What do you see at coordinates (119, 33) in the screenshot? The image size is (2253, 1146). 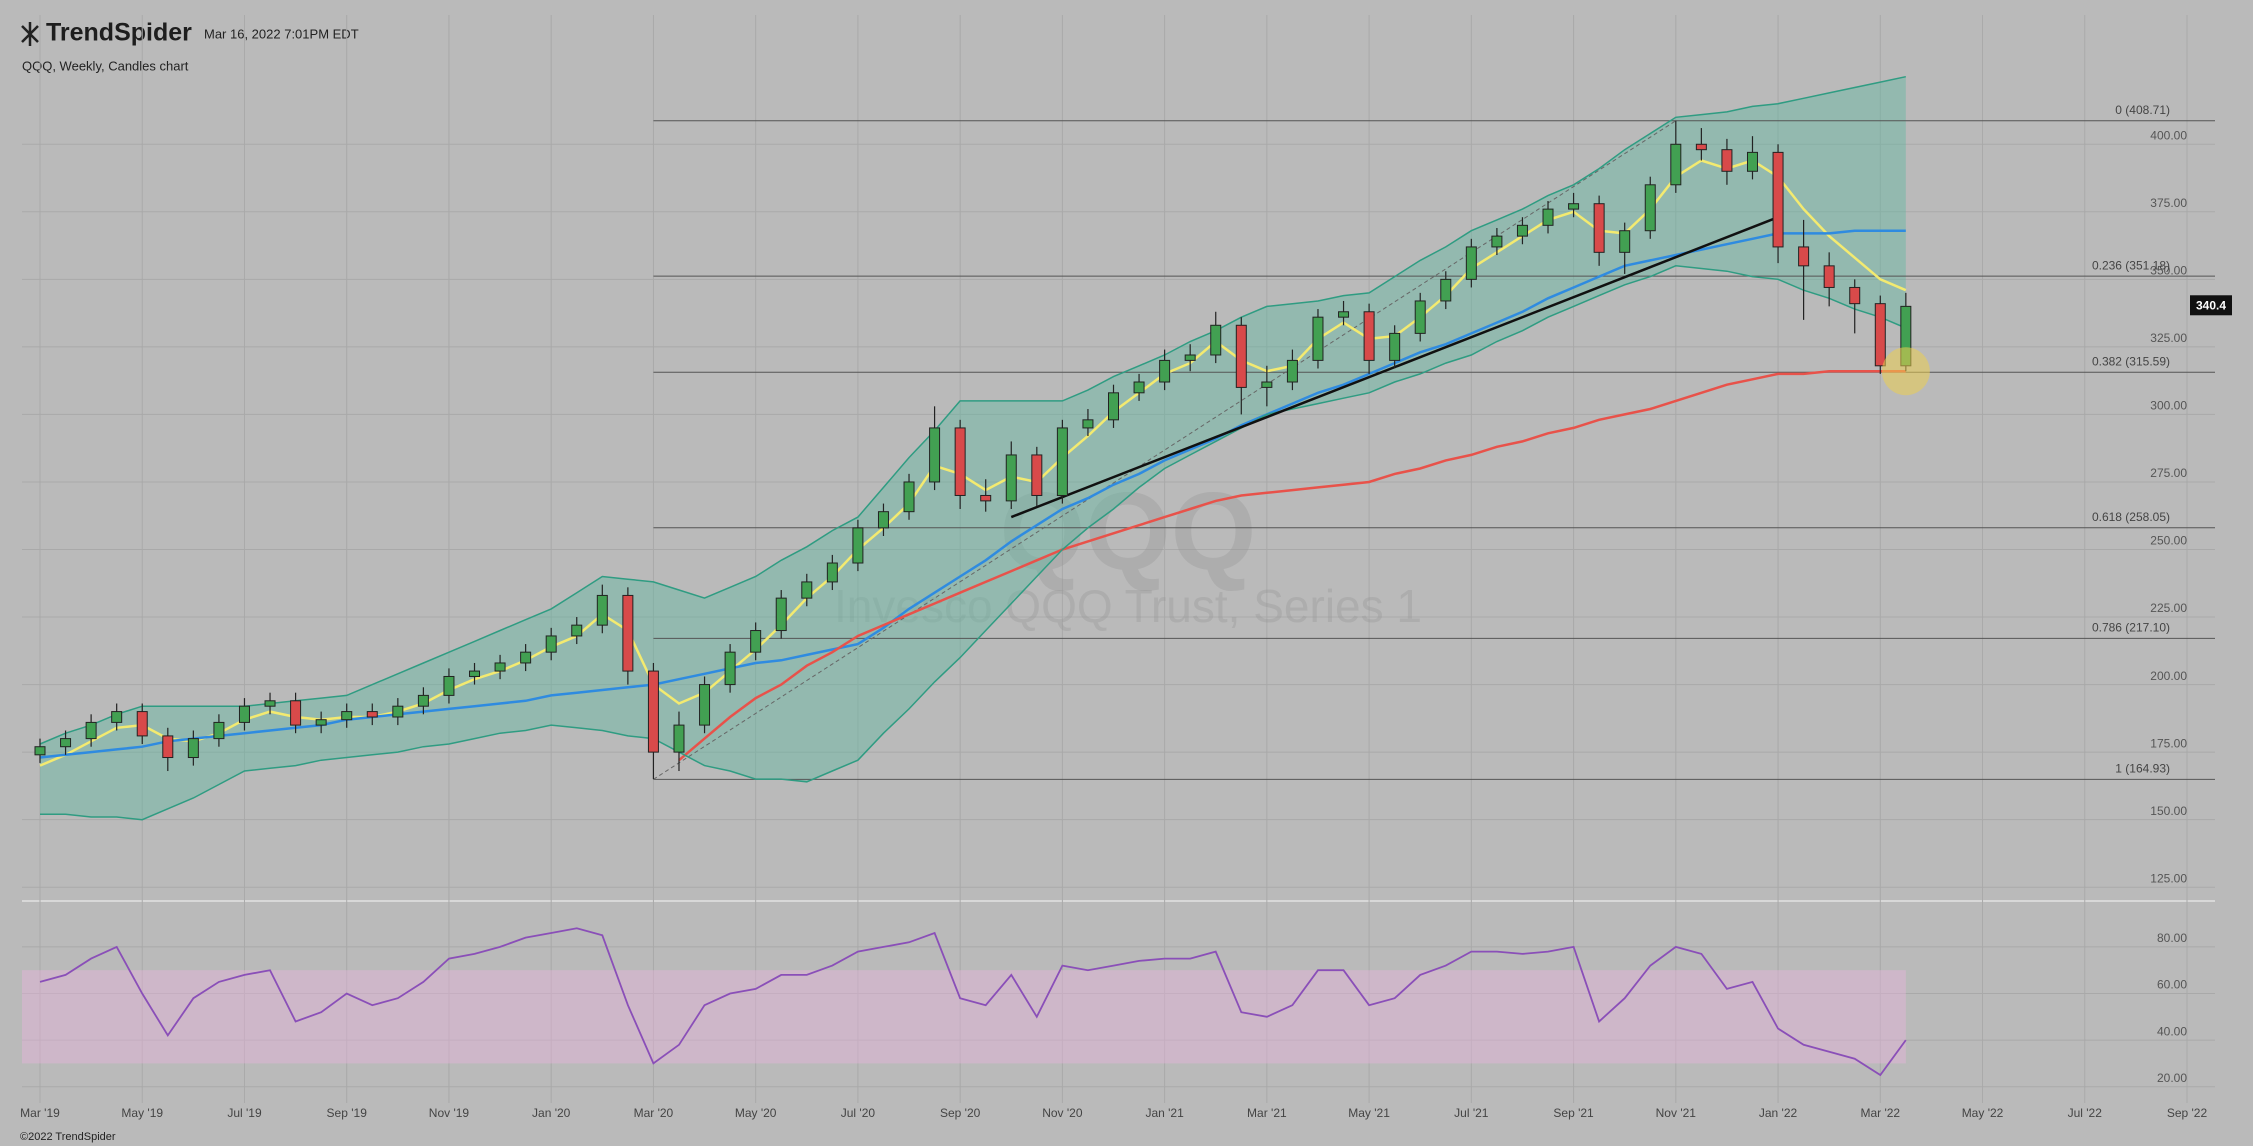 I see `logo: TrendSpider` at bounding box center [119, 33].